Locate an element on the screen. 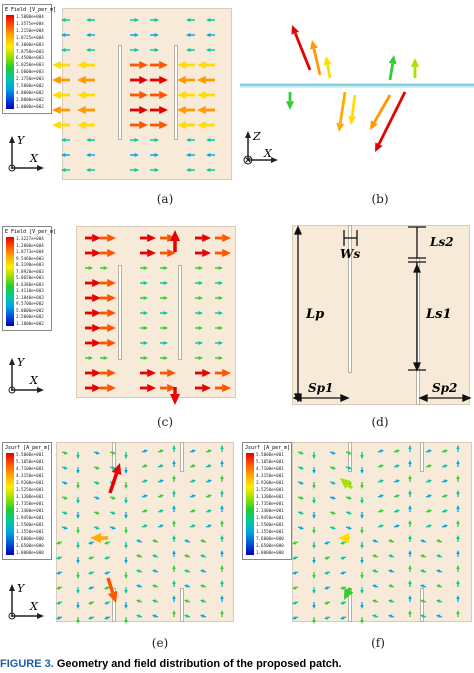 The image size is (474, 673). patch-e is located at coordinates (145, 532).